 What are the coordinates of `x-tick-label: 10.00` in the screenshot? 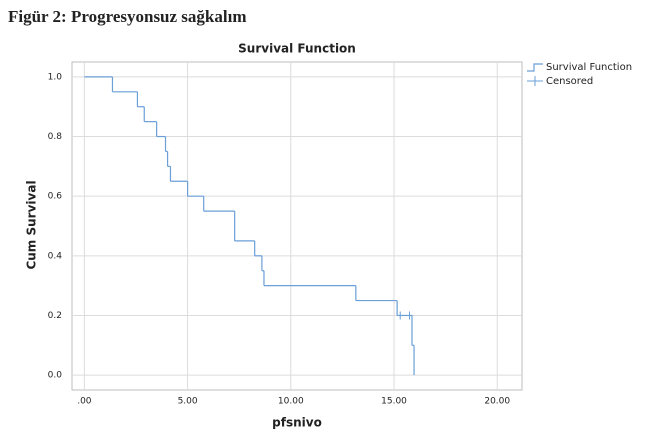 It's located at (291, 402).